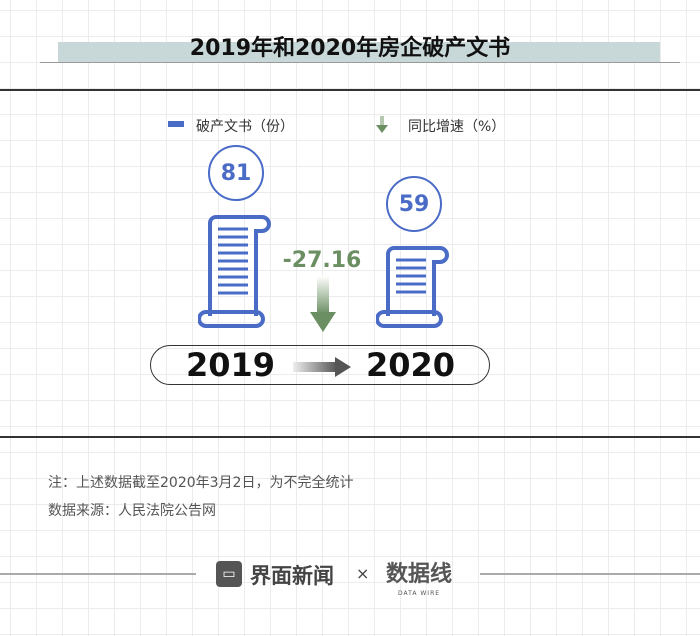  Describe the element at coordinates (411, 365) in the screenshot. I see `year-2020: 2020` at that location.